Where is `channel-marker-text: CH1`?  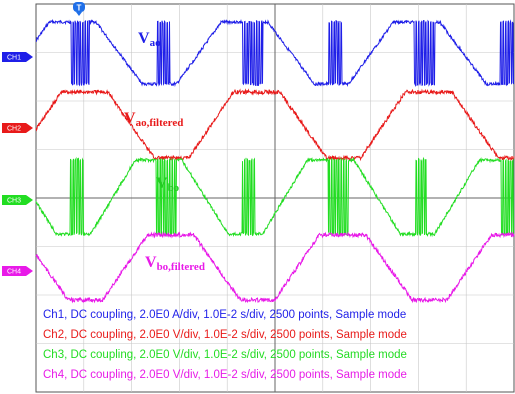 channel-marker-text: CH1 is located at coordinates (14, 58).